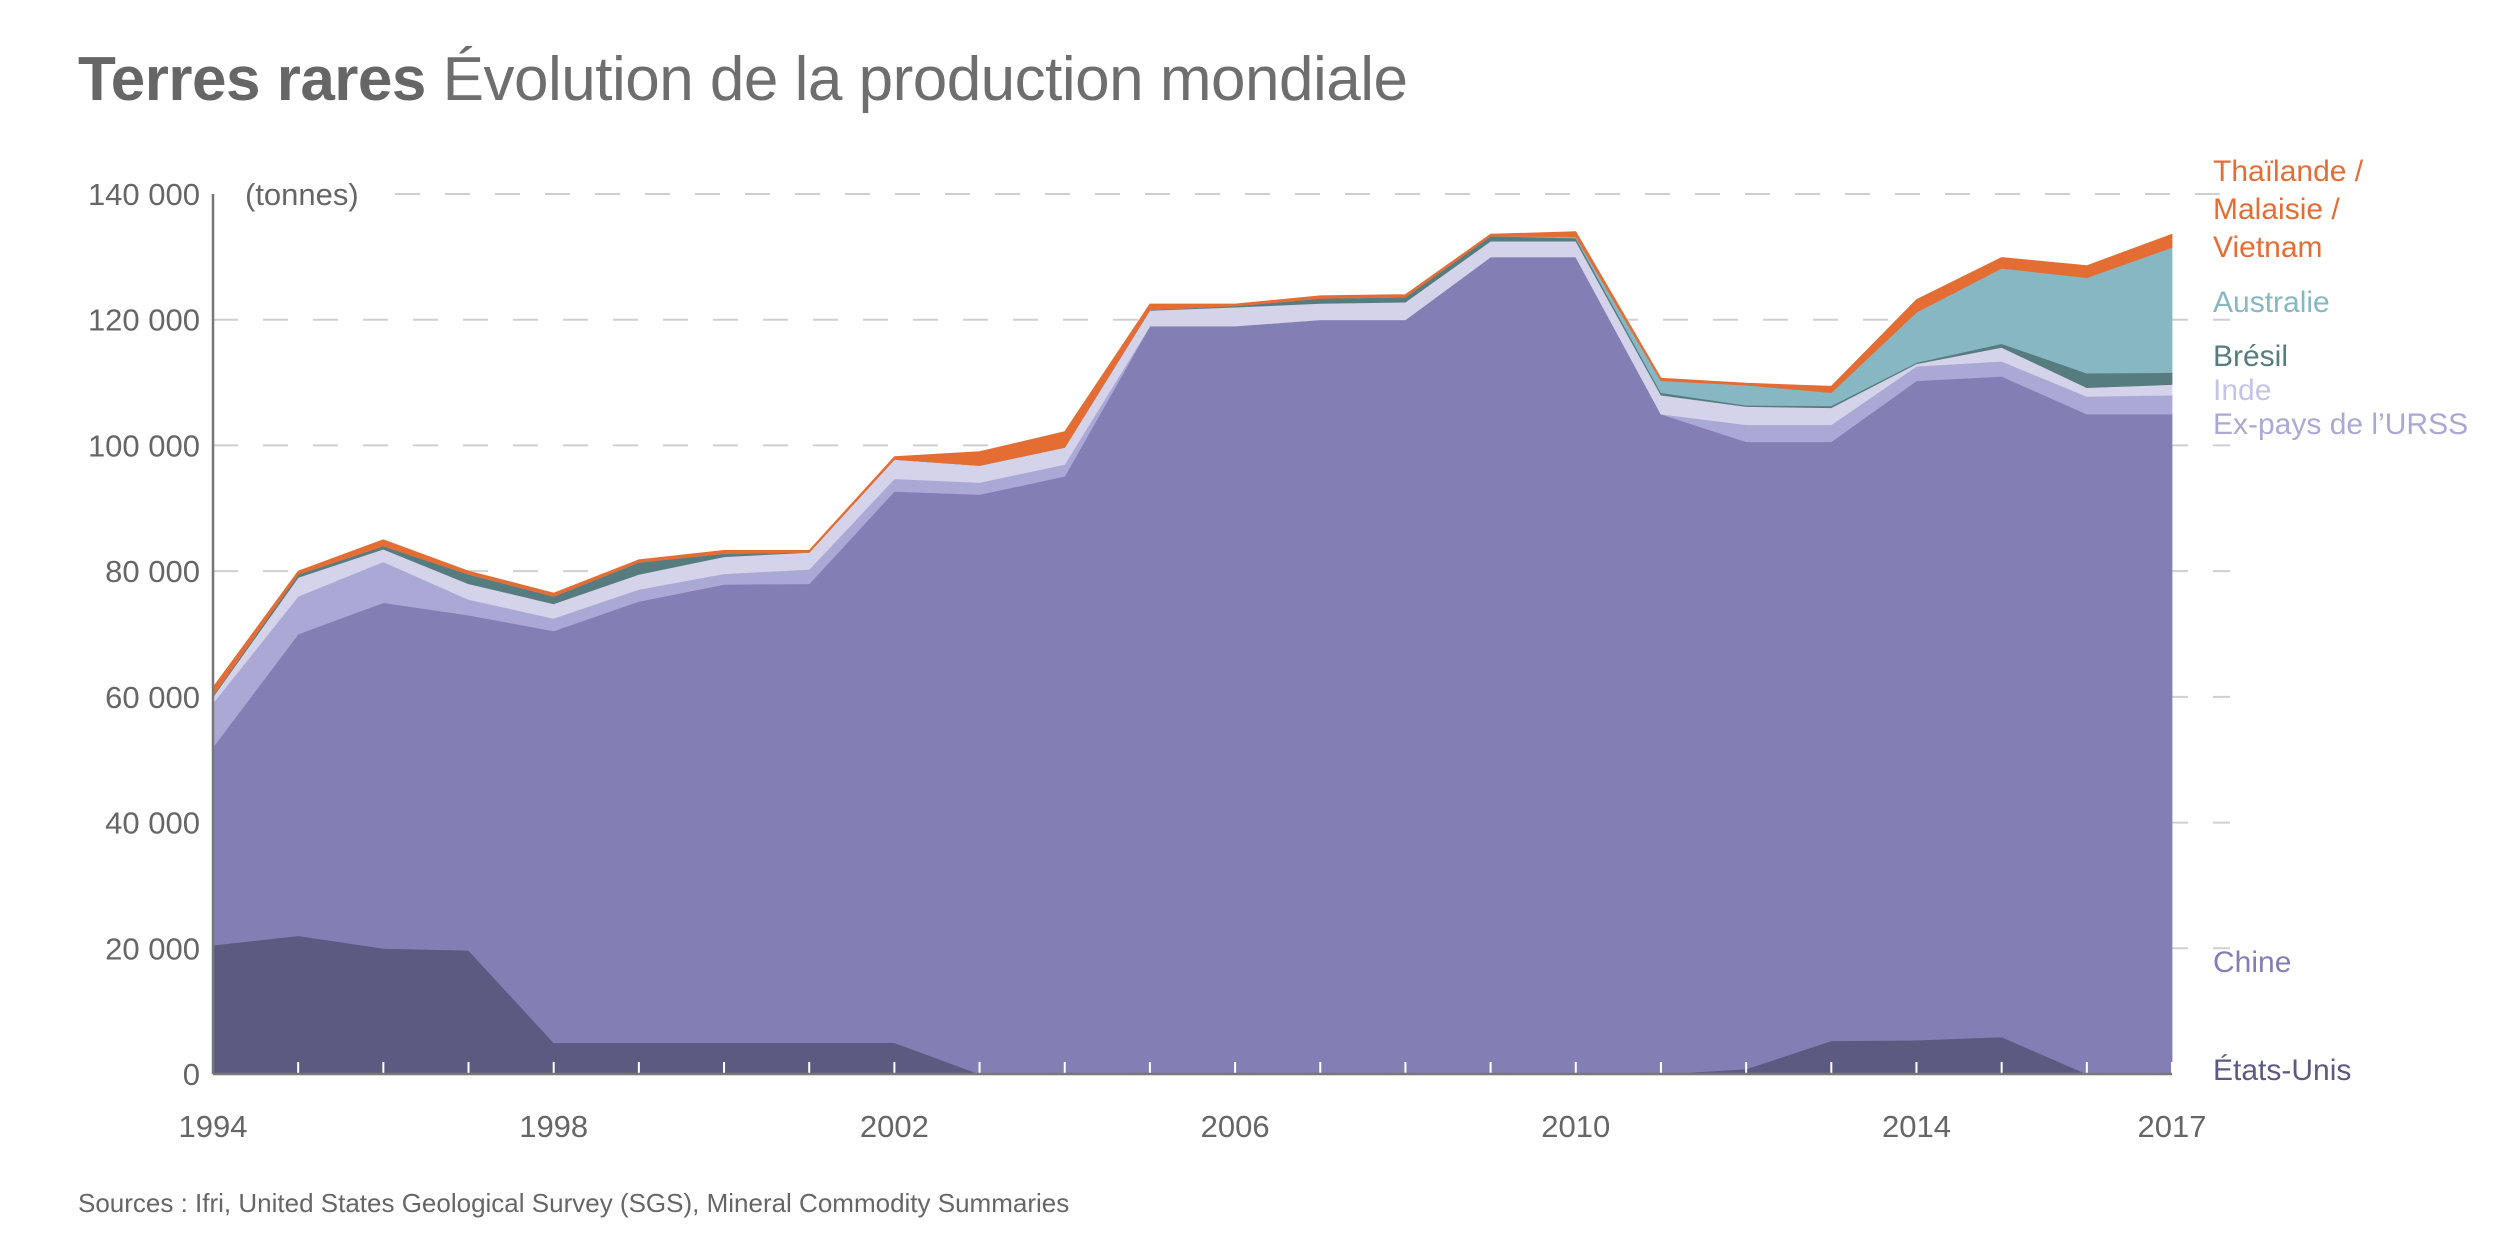 The image size is (2500, 1250). I want to click on y-tick-label-60000: 60 000, so click(152, 697).